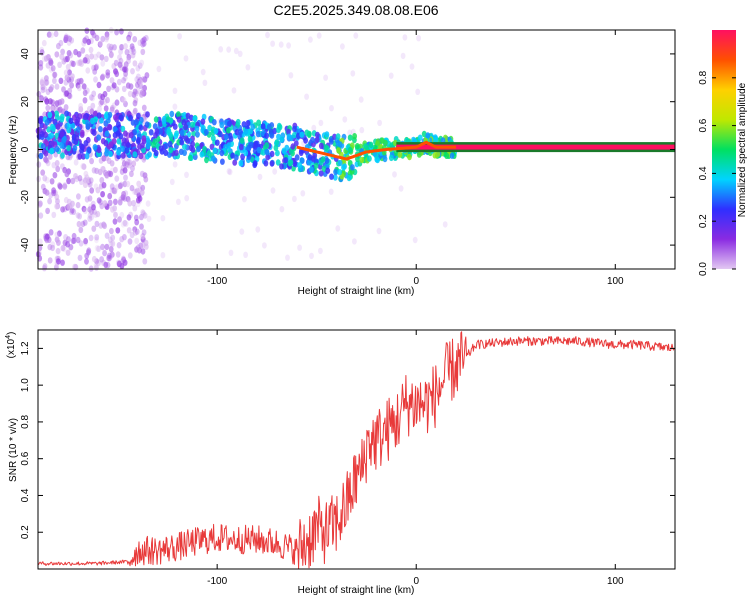 The image size is (750, 605). I want to click on colorbar-gradient, so click(724, 149).